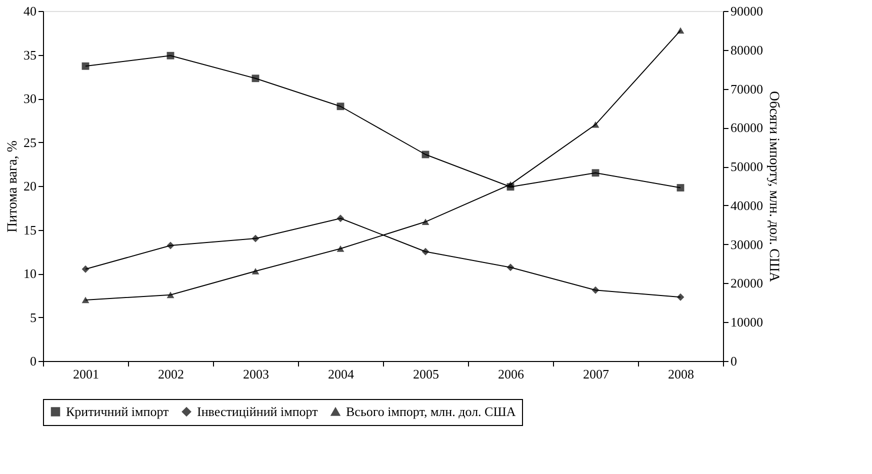  Describe the element at coordinates (30, 54) in the screenshot. I see `y-tick-label: 35` at that location.